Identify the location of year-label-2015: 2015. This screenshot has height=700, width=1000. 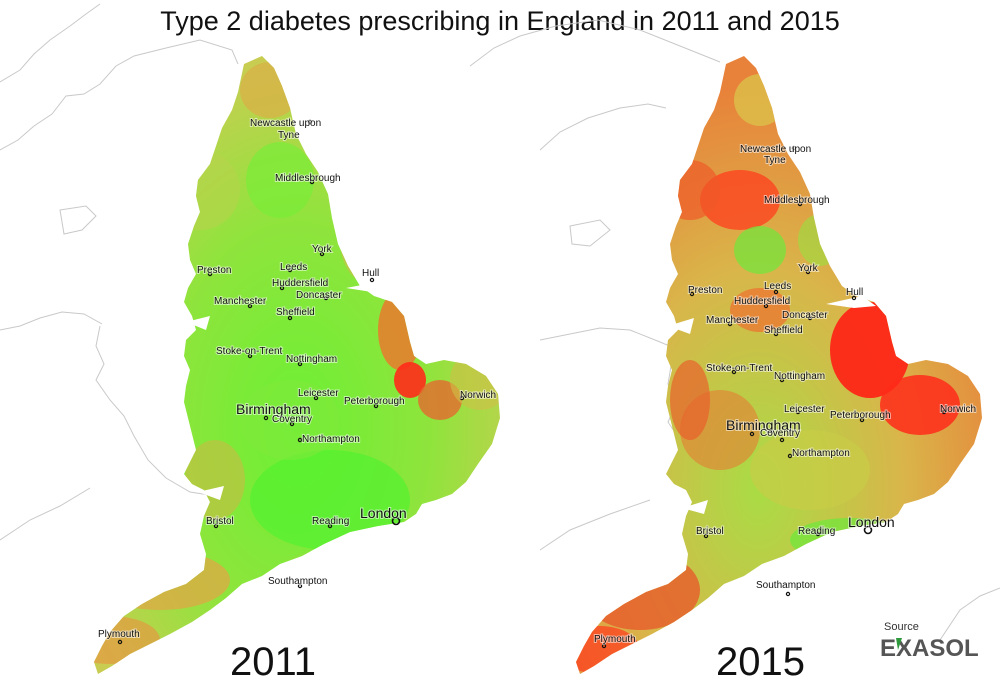
(760, 662).